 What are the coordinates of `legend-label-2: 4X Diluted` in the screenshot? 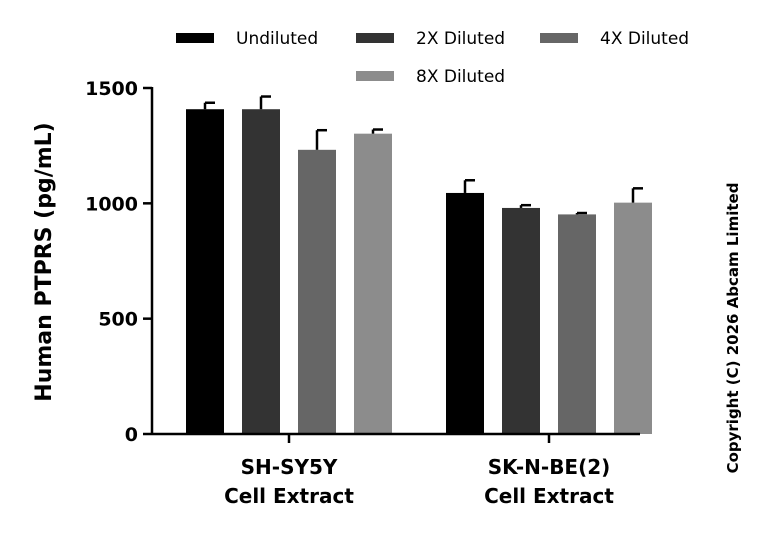 It's located at (644, 39).